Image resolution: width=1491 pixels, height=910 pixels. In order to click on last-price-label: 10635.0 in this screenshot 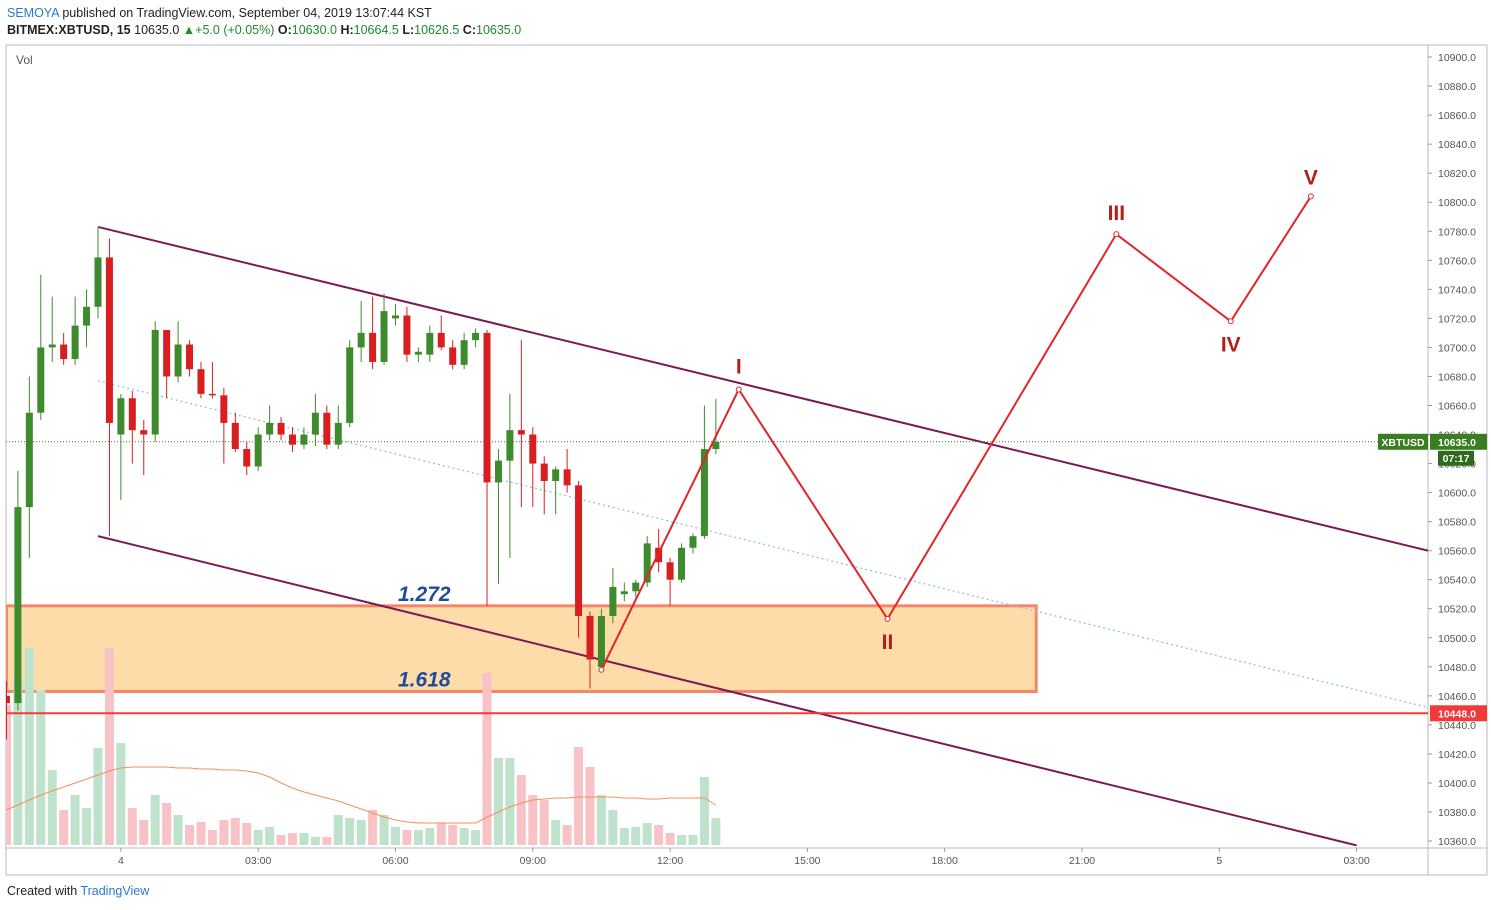, I will do `click(1457, 443)`.